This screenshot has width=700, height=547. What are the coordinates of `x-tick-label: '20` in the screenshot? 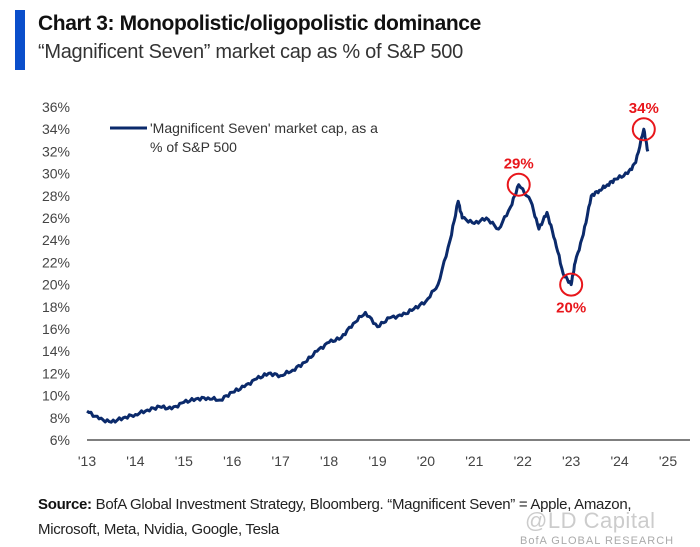 It's located at (426, 461).